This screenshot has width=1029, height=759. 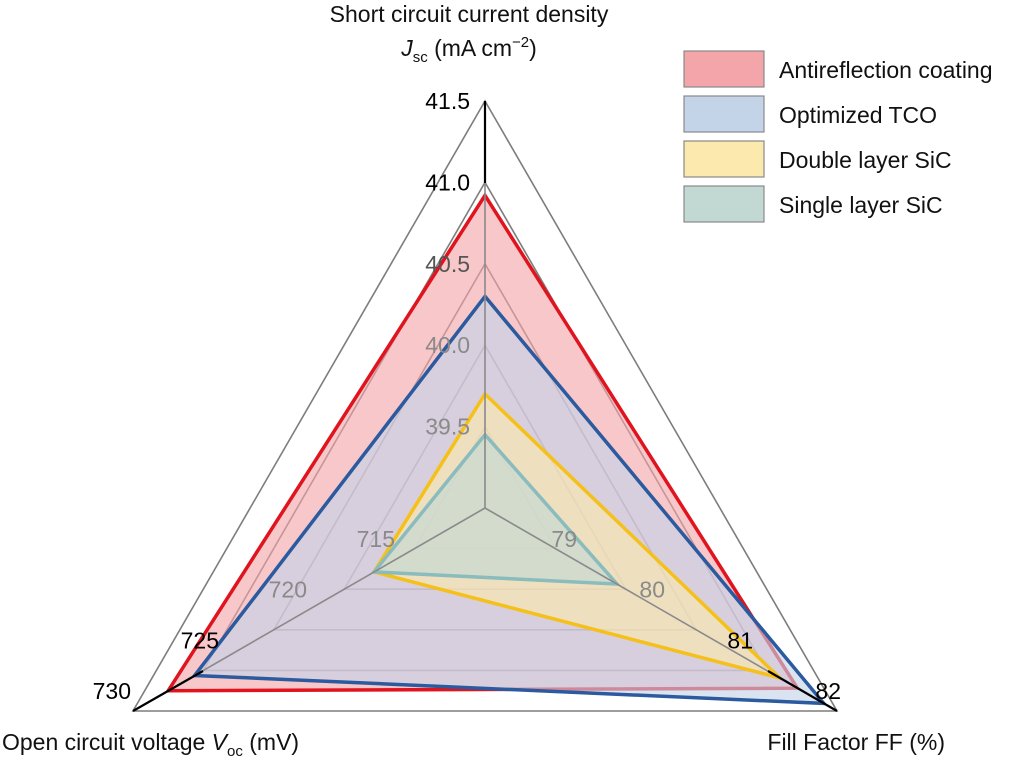 What do you see at coordinates (564, 539) in the screenshot?
I see `ff-tick-label: 79` at bounding box center [564, 539].